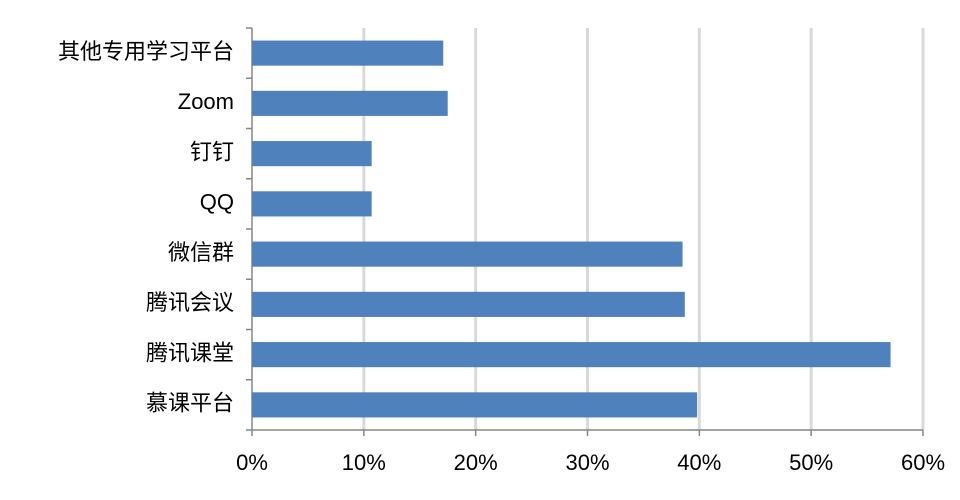  Describe the element at coordinates (190, 302) in the screenshot. I see `y-tick-label: 腾讯会议` at that location.